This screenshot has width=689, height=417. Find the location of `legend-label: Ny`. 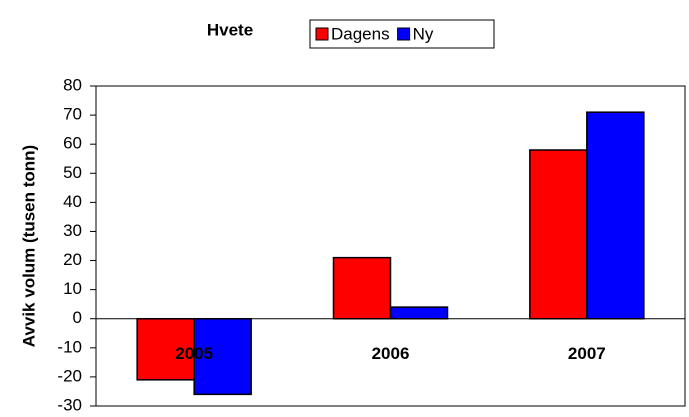

legend-label: Ny is located at coordinates (423, 33).